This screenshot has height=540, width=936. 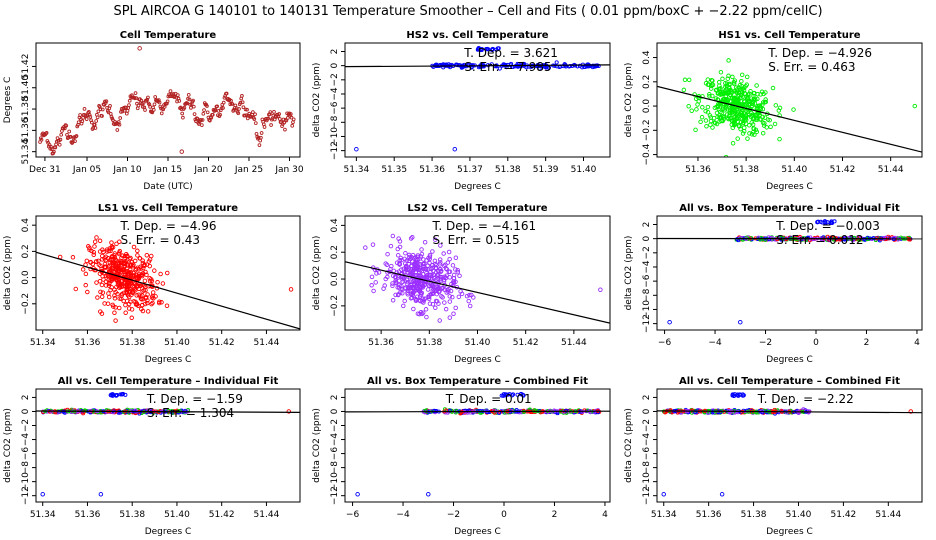 I want to click on plot-frame, so click(x=168, y=100).